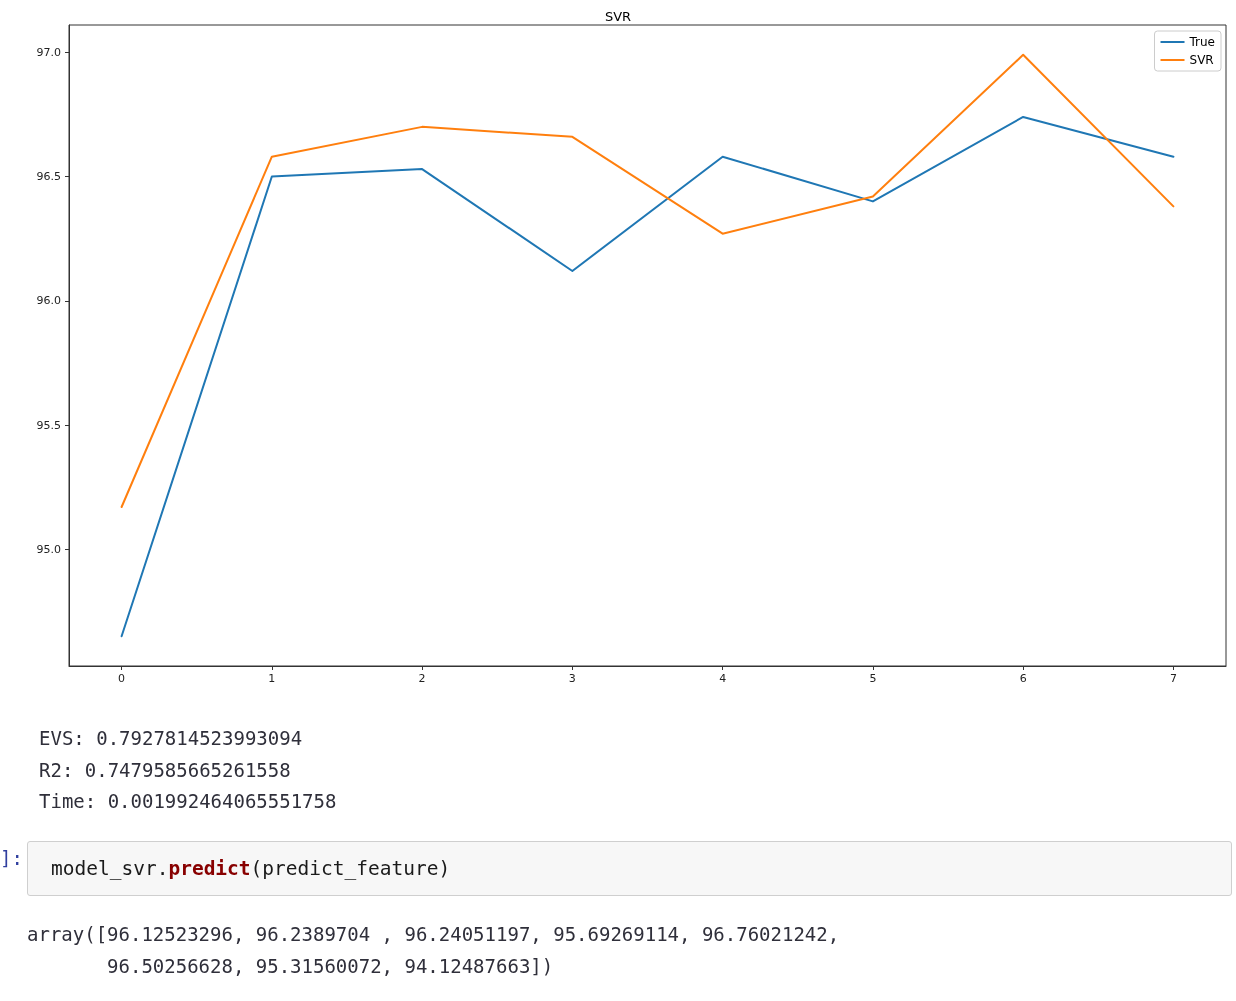  I want to click on x-tick-label: 2, so click(422, 678).